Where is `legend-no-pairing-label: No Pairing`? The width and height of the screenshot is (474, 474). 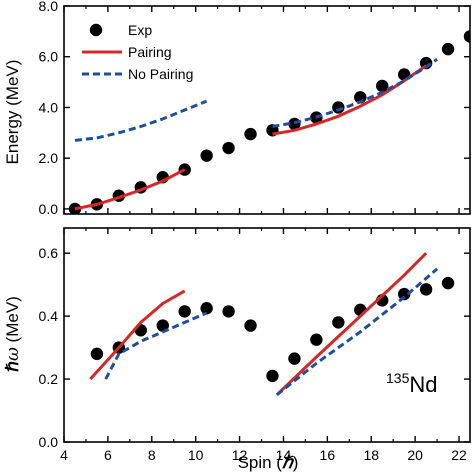
legend-no-pairing-label: No Pairing is located at coordinates (160, 74).